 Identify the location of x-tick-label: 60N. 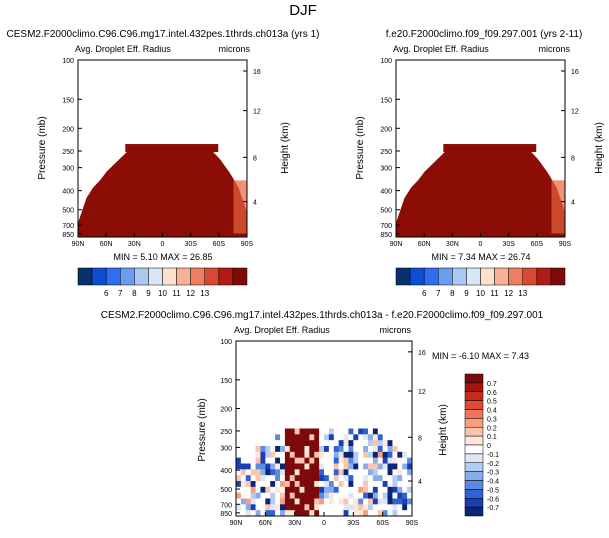
(106, 244).